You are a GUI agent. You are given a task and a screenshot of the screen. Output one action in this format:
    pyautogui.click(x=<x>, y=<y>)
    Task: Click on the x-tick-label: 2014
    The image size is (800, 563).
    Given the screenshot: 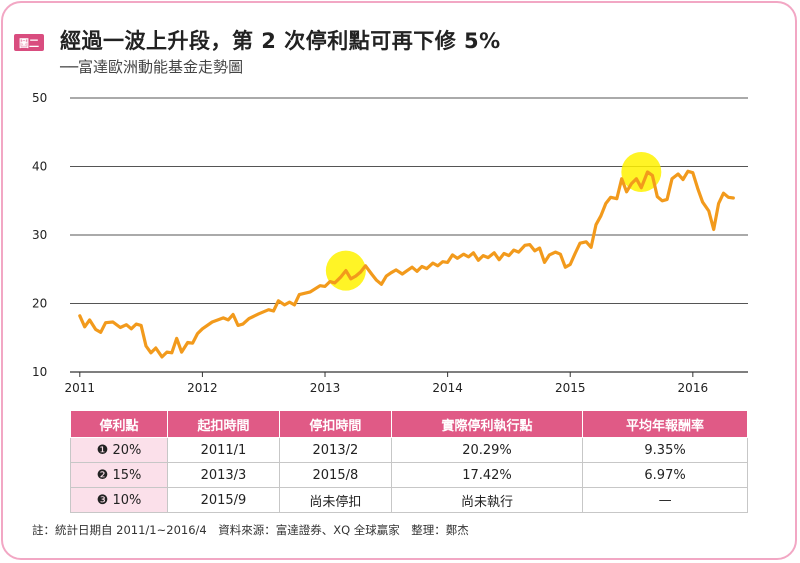 What is the action you would take?
    pyautogui.click(x=447, y=388)
    